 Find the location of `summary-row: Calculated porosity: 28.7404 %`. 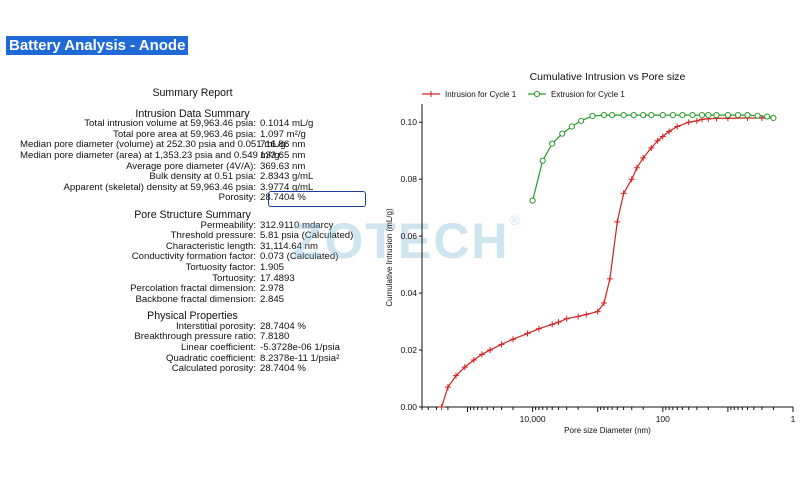

summary-row: Calculated porosity: 28.7404 % is located at coordinates (192, 369).